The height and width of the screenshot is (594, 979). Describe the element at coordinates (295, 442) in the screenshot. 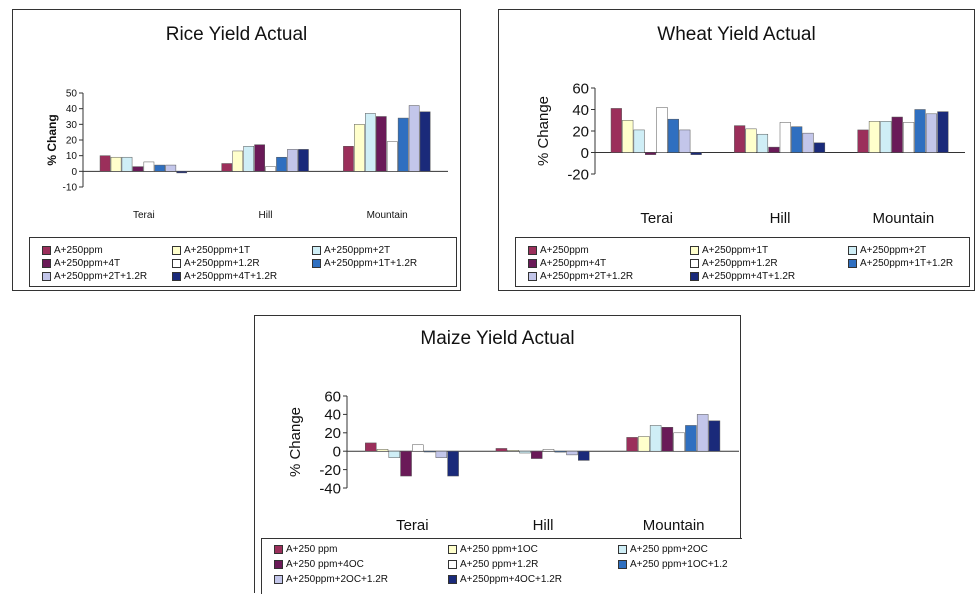

I see `maize-y-axis-label: % Change` at that location.